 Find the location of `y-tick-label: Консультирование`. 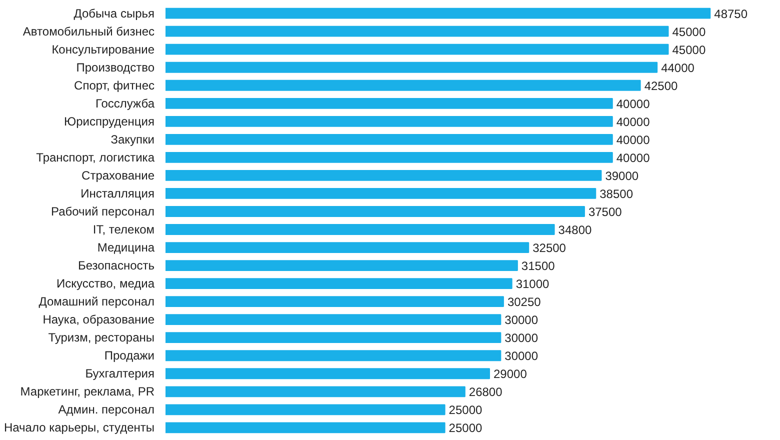

y-tick-label: Консультирование is located at coordinates (103, 49).